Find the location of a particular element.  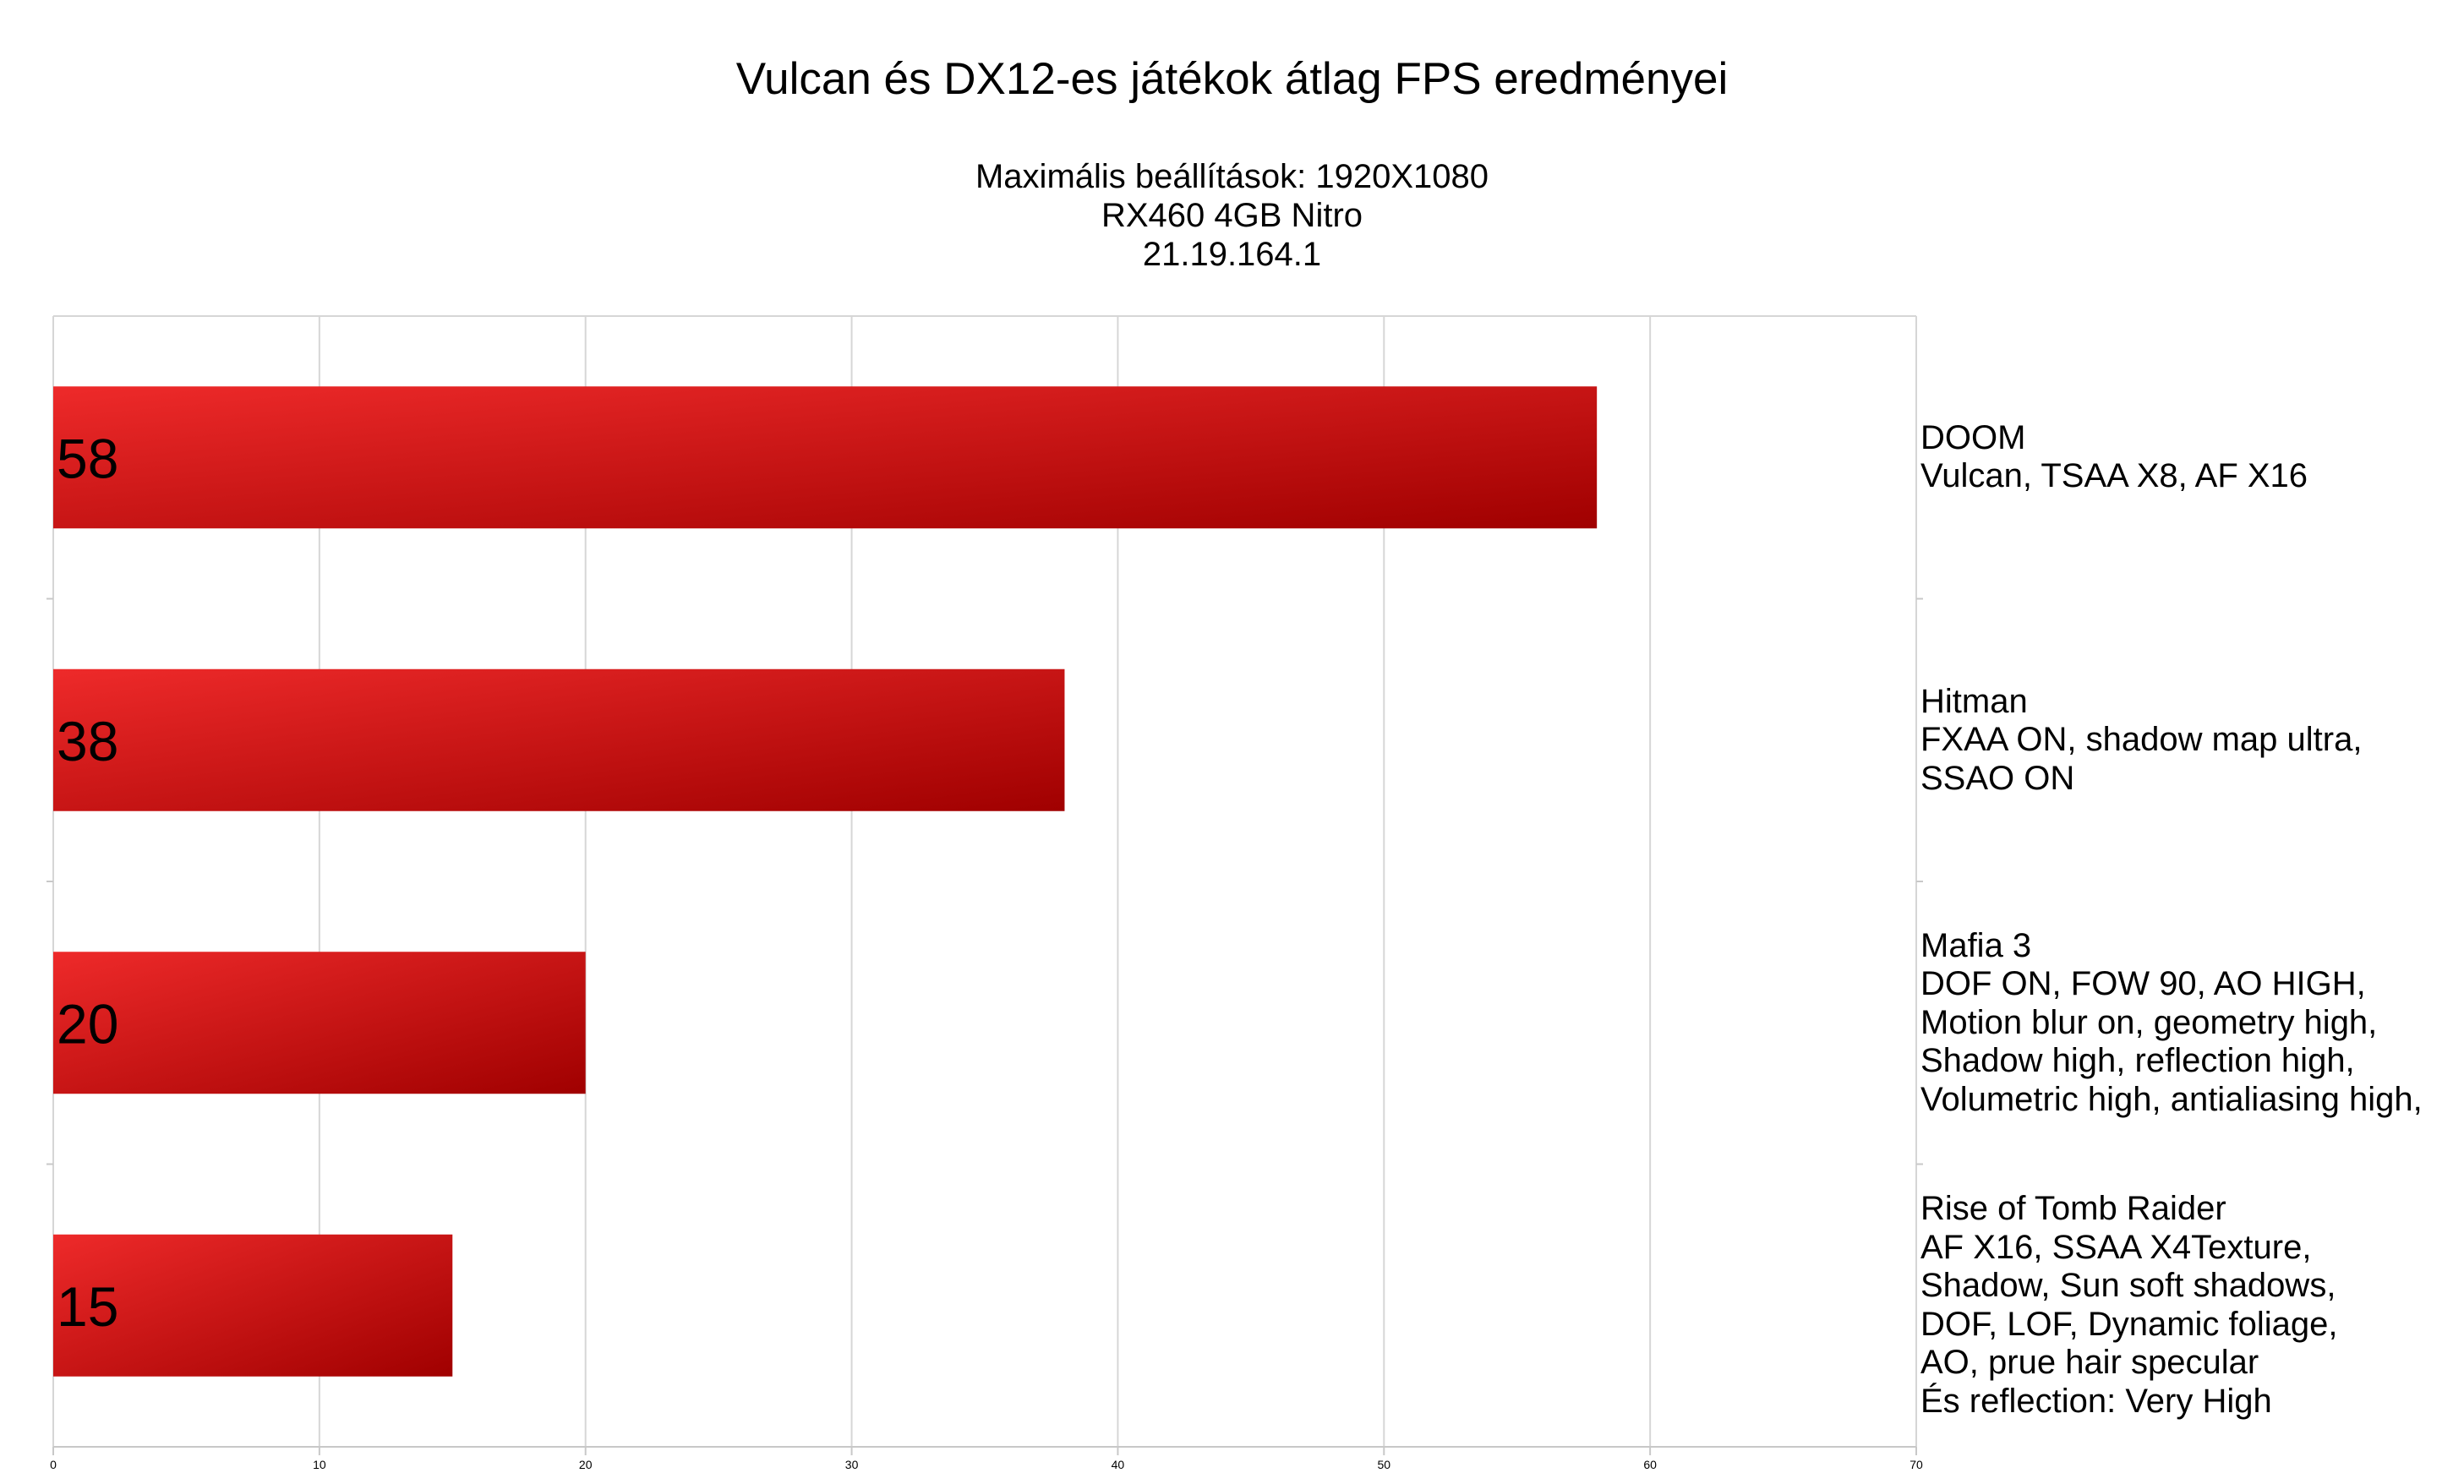

subtitle-line: RX460 4GB Nitro is located at coordinates (1232, 216).